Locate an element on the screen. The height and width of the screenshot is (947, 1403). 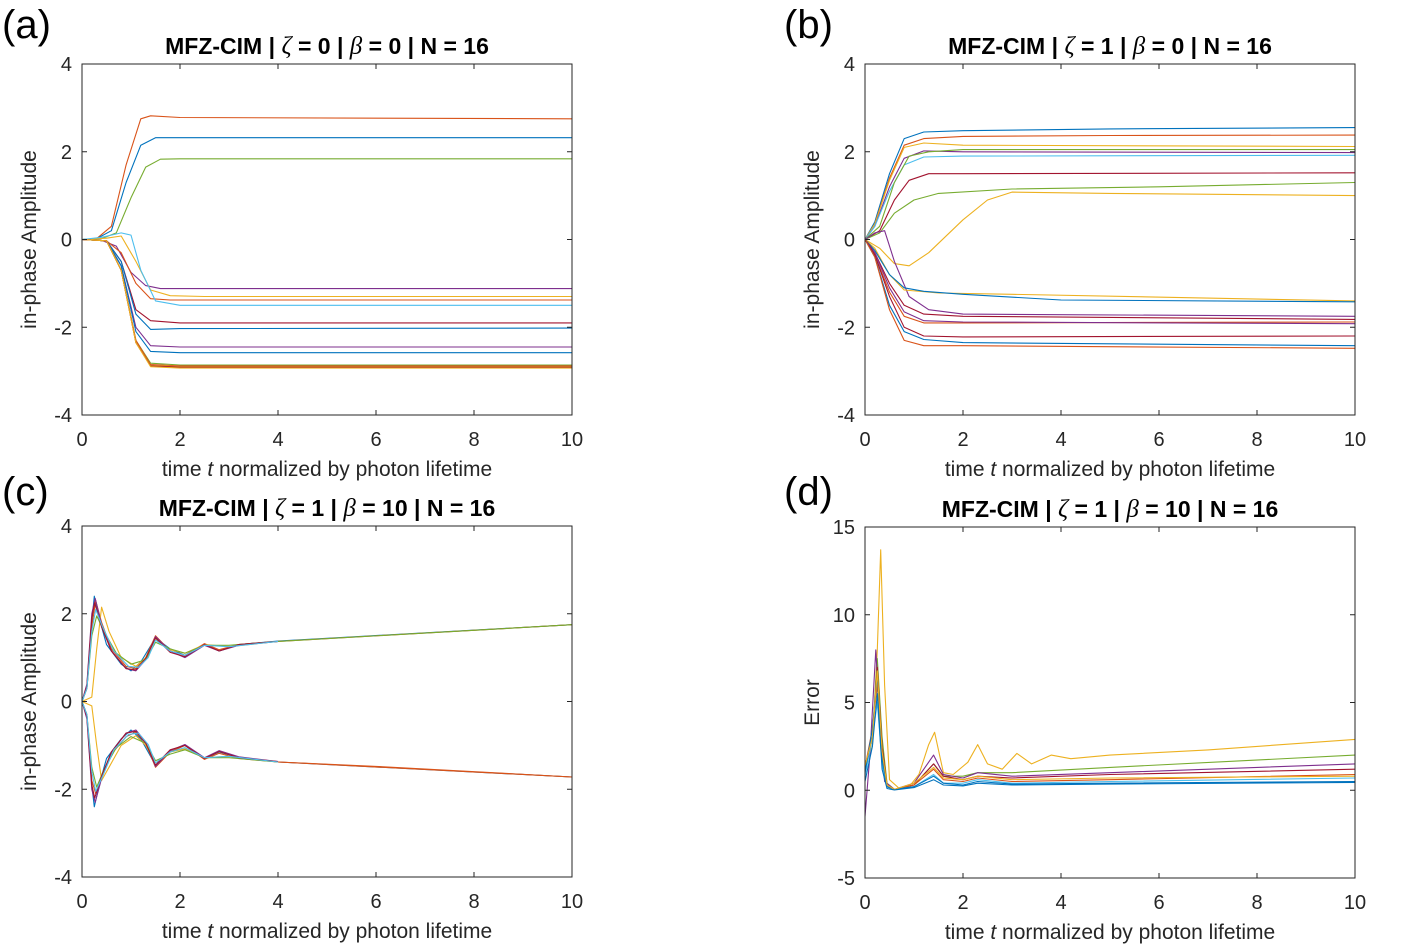
y-tick-label: 5 is located at coordinates (849, 704).